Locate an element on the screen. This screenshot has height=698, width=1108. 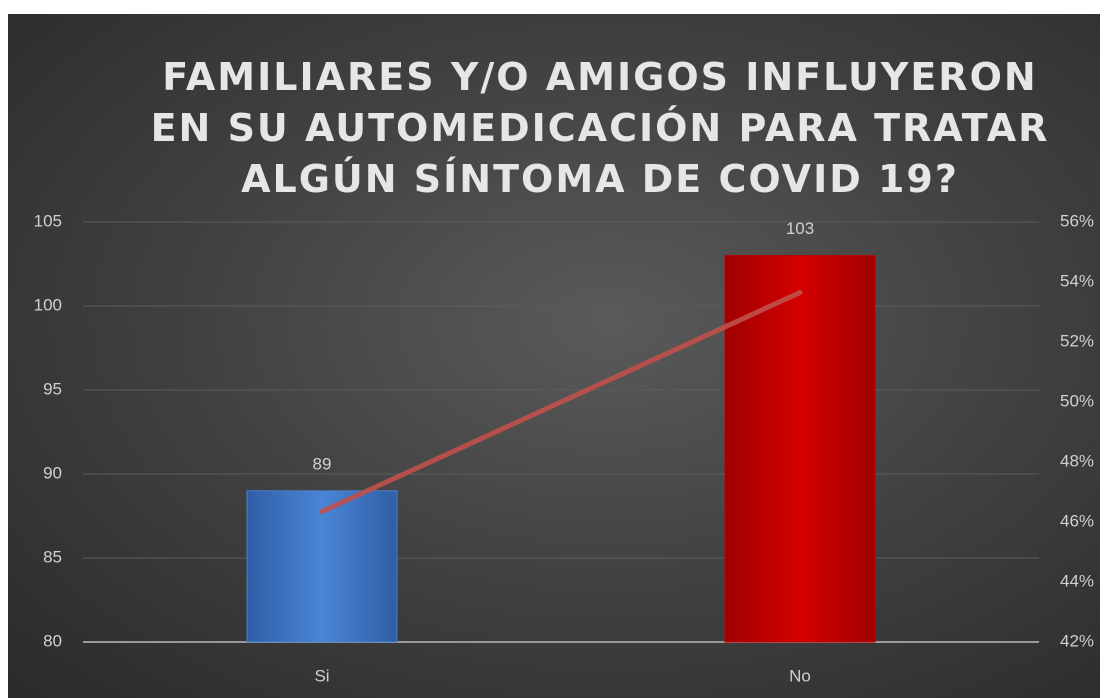
line is located at coordinates (561, 402).